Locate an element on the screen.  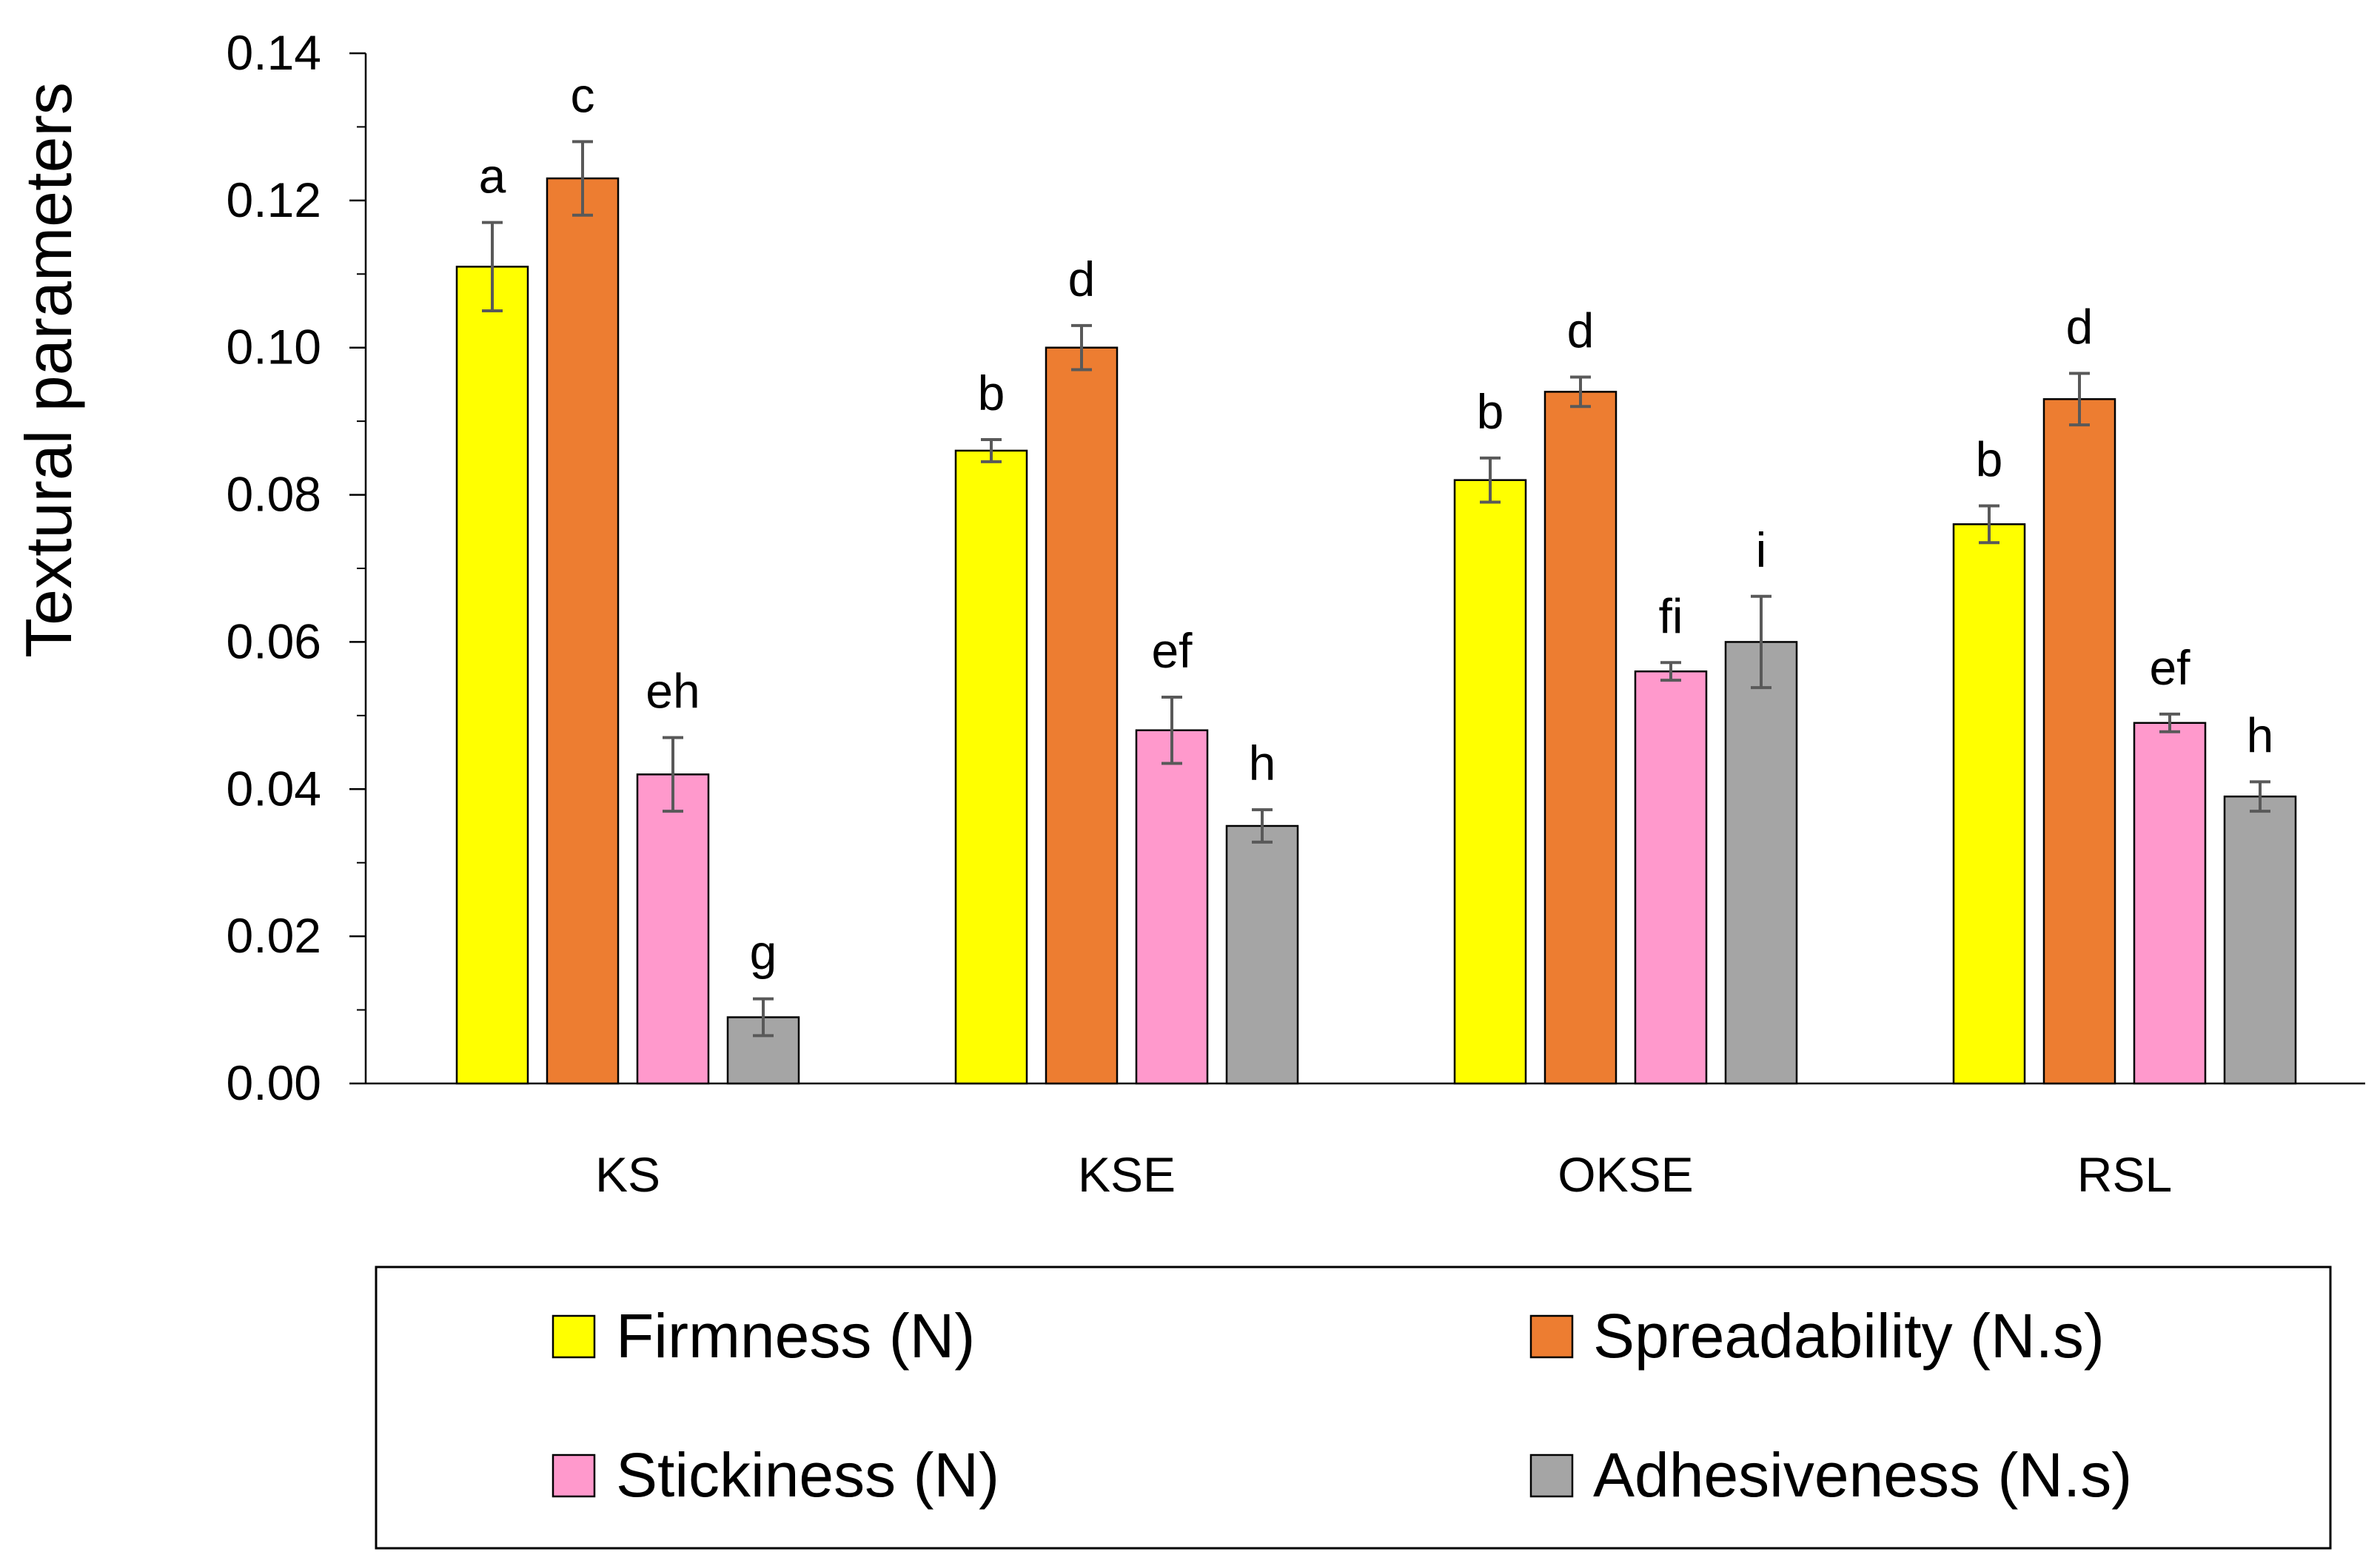
significance-letter: a is located at coordinates (492, 176).